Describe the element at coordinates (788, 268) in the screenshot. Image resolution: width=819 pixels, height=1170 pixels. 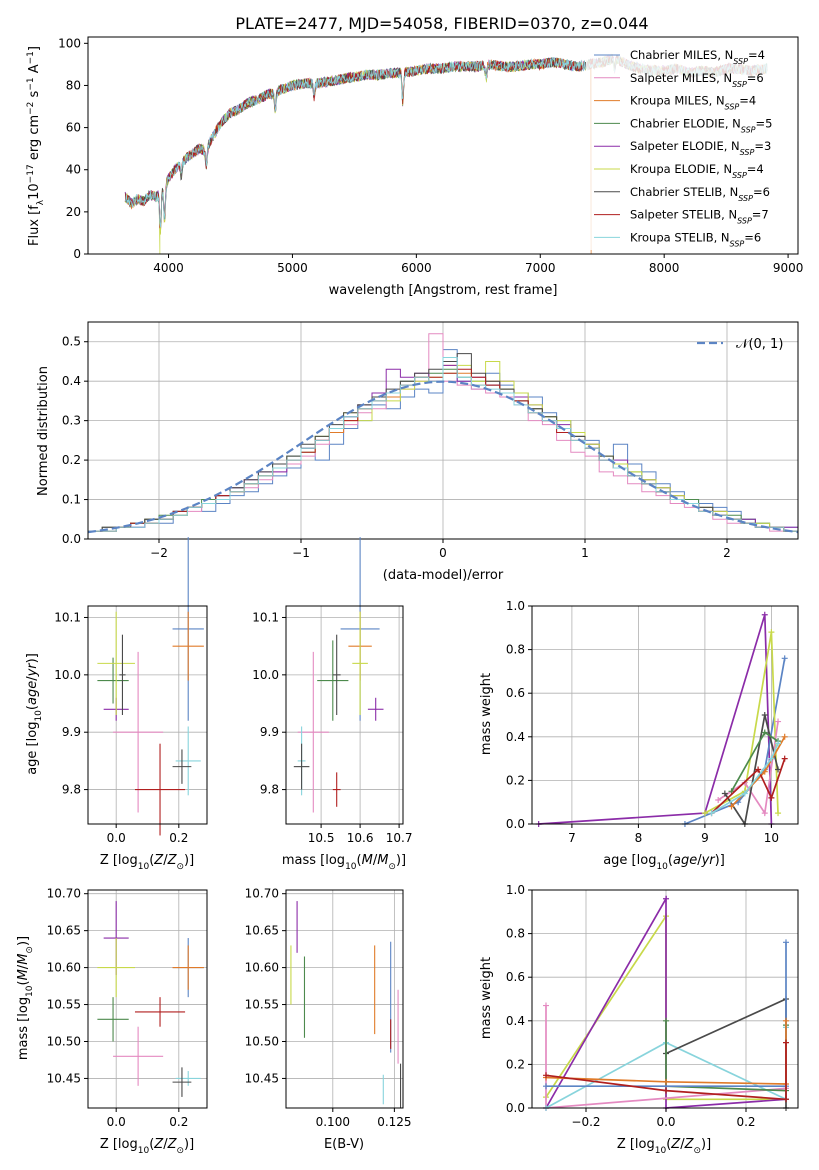
I see `x-tick-label: 9000` at that location.